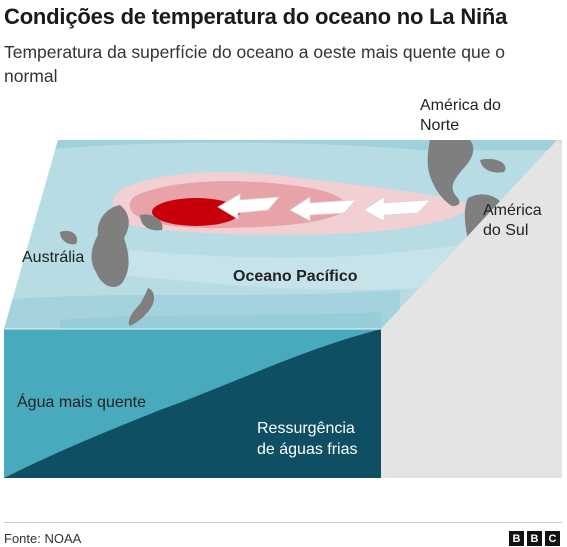 The height and width of the screenshot is (547, 567). Describe the element at coordinates (552, 538) in the screenshot. I see `bbc-logo-letter: C` at that location.